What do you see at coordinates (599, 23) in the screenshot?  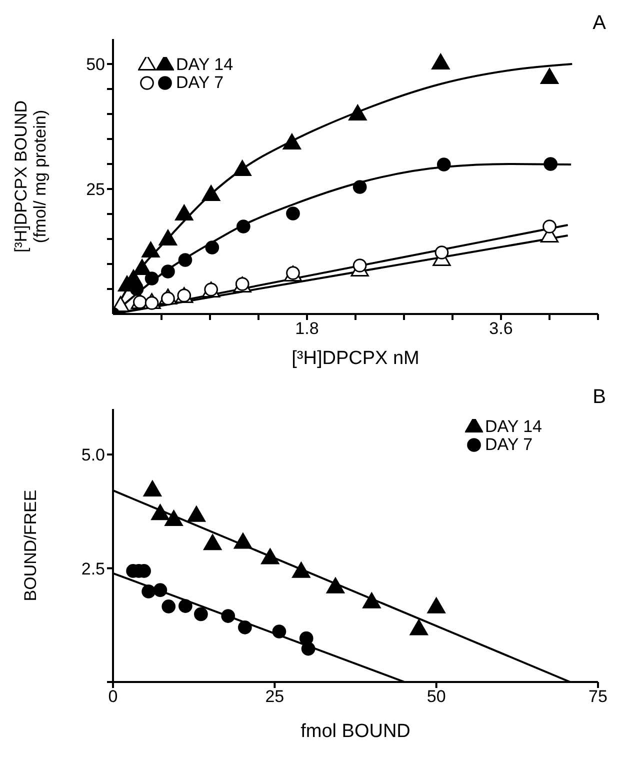 I see `chart-title: A` at bounding box center [599, 23].